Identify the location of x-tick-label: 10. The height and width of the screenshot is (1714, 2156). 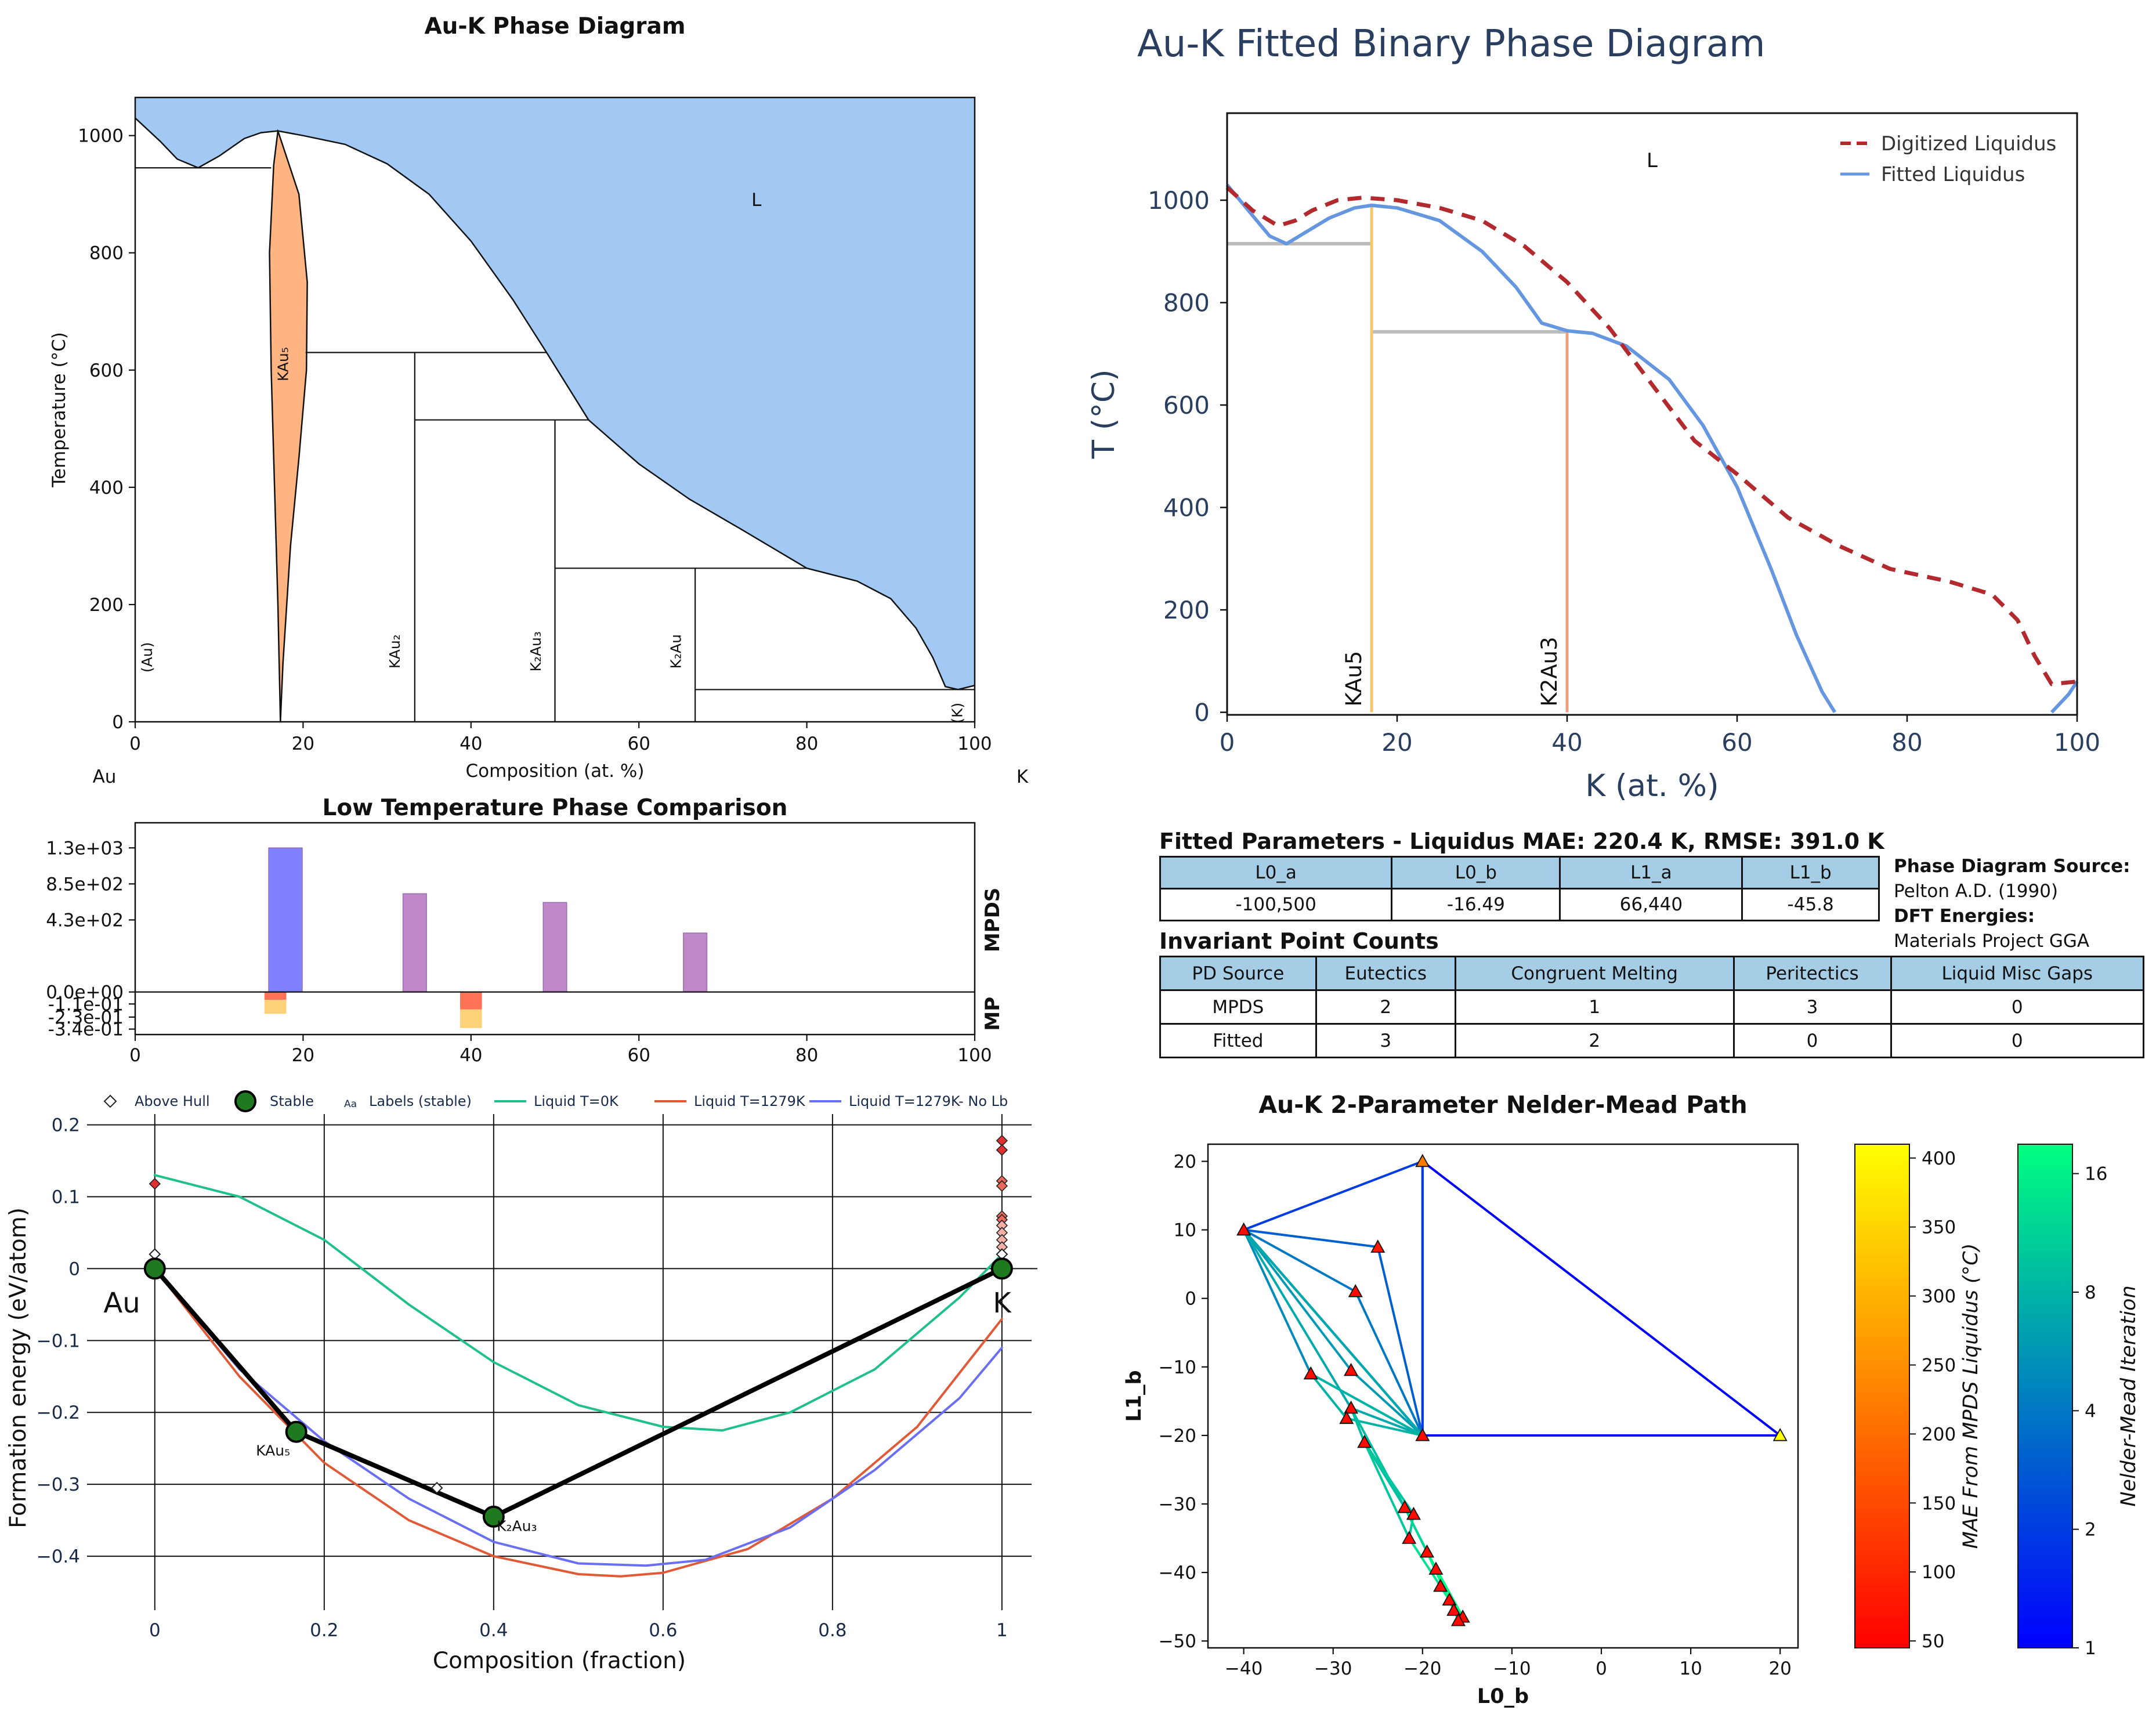
(1690, 1668).